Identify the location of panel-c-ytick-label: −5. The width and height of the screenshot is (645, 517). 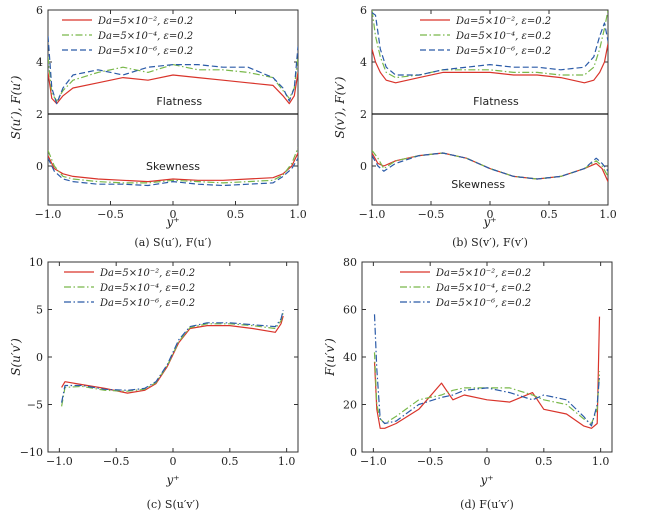
(35, 405).